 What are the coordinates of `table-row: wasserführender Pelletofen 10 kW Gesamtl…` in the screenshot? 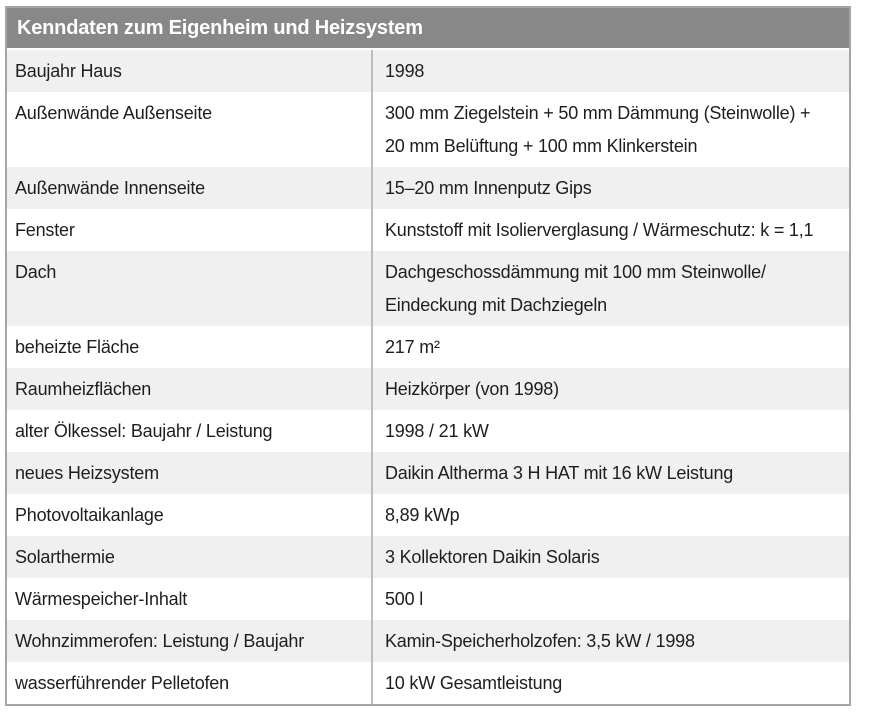 It's located at (428, 683).